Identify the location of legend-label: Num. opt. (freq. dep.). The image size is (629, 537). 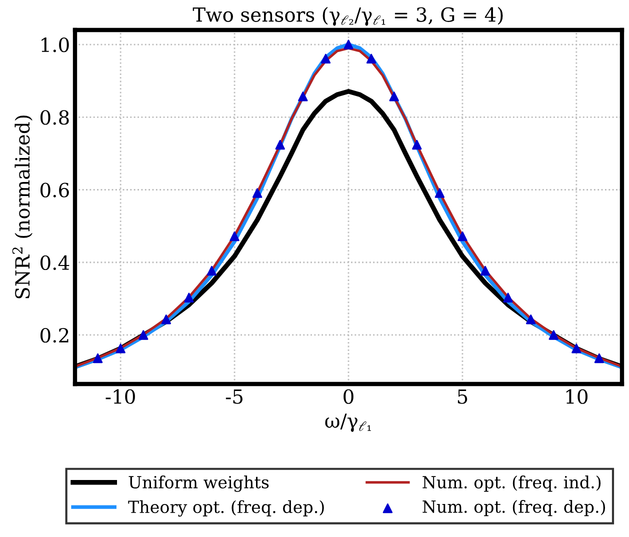
(514, 508).